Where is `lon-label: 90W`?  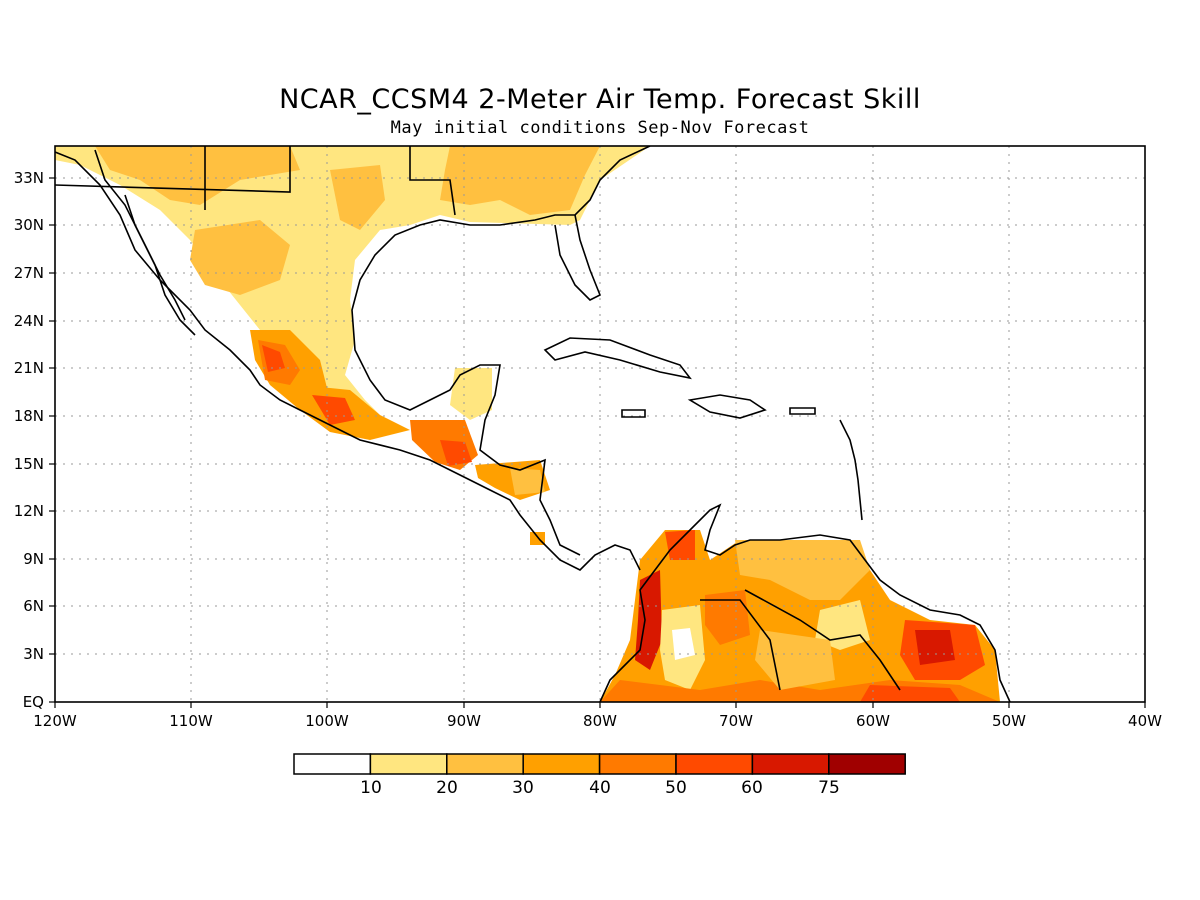
lon-label: 90W is located at coordinates (464, 721).